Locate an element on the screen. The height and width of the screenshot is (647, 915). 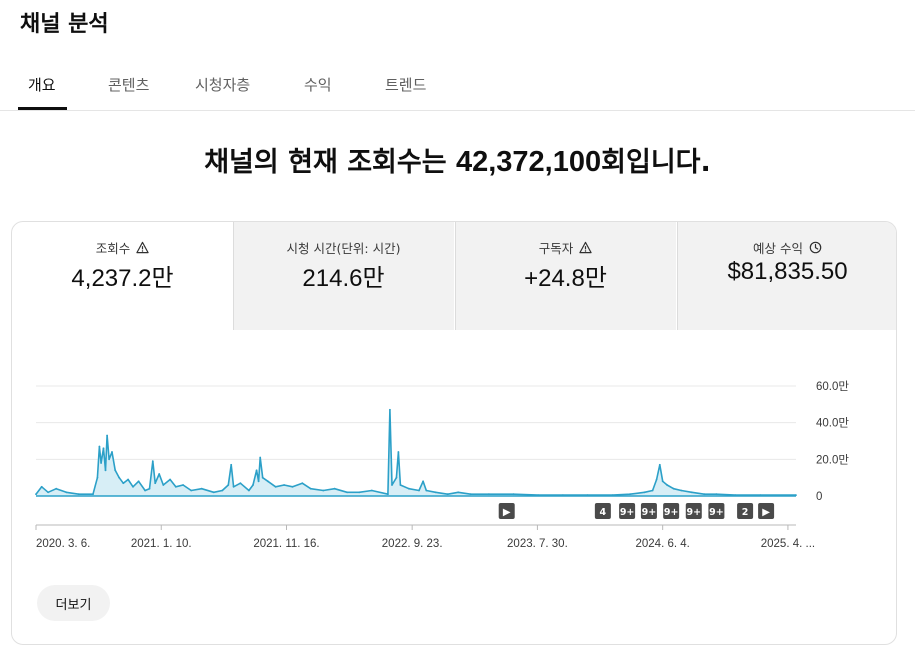
headline-prefix: 채널의 현재 조회수는 is located at coordinates (330, 162).